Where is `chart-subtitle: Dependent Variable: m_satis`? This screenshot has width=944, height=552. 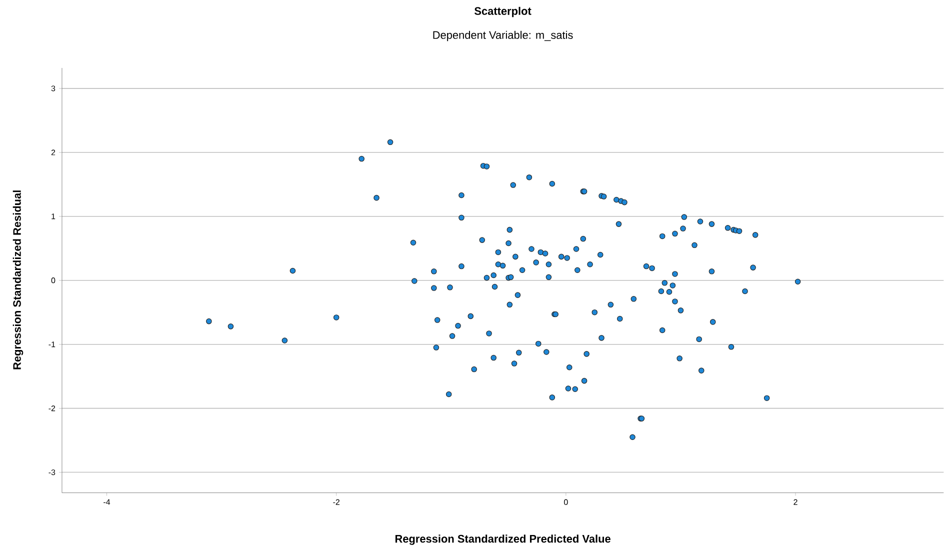
chart-subtitle: Dependent Variable: m_satis is located at coordinates (503, 36).